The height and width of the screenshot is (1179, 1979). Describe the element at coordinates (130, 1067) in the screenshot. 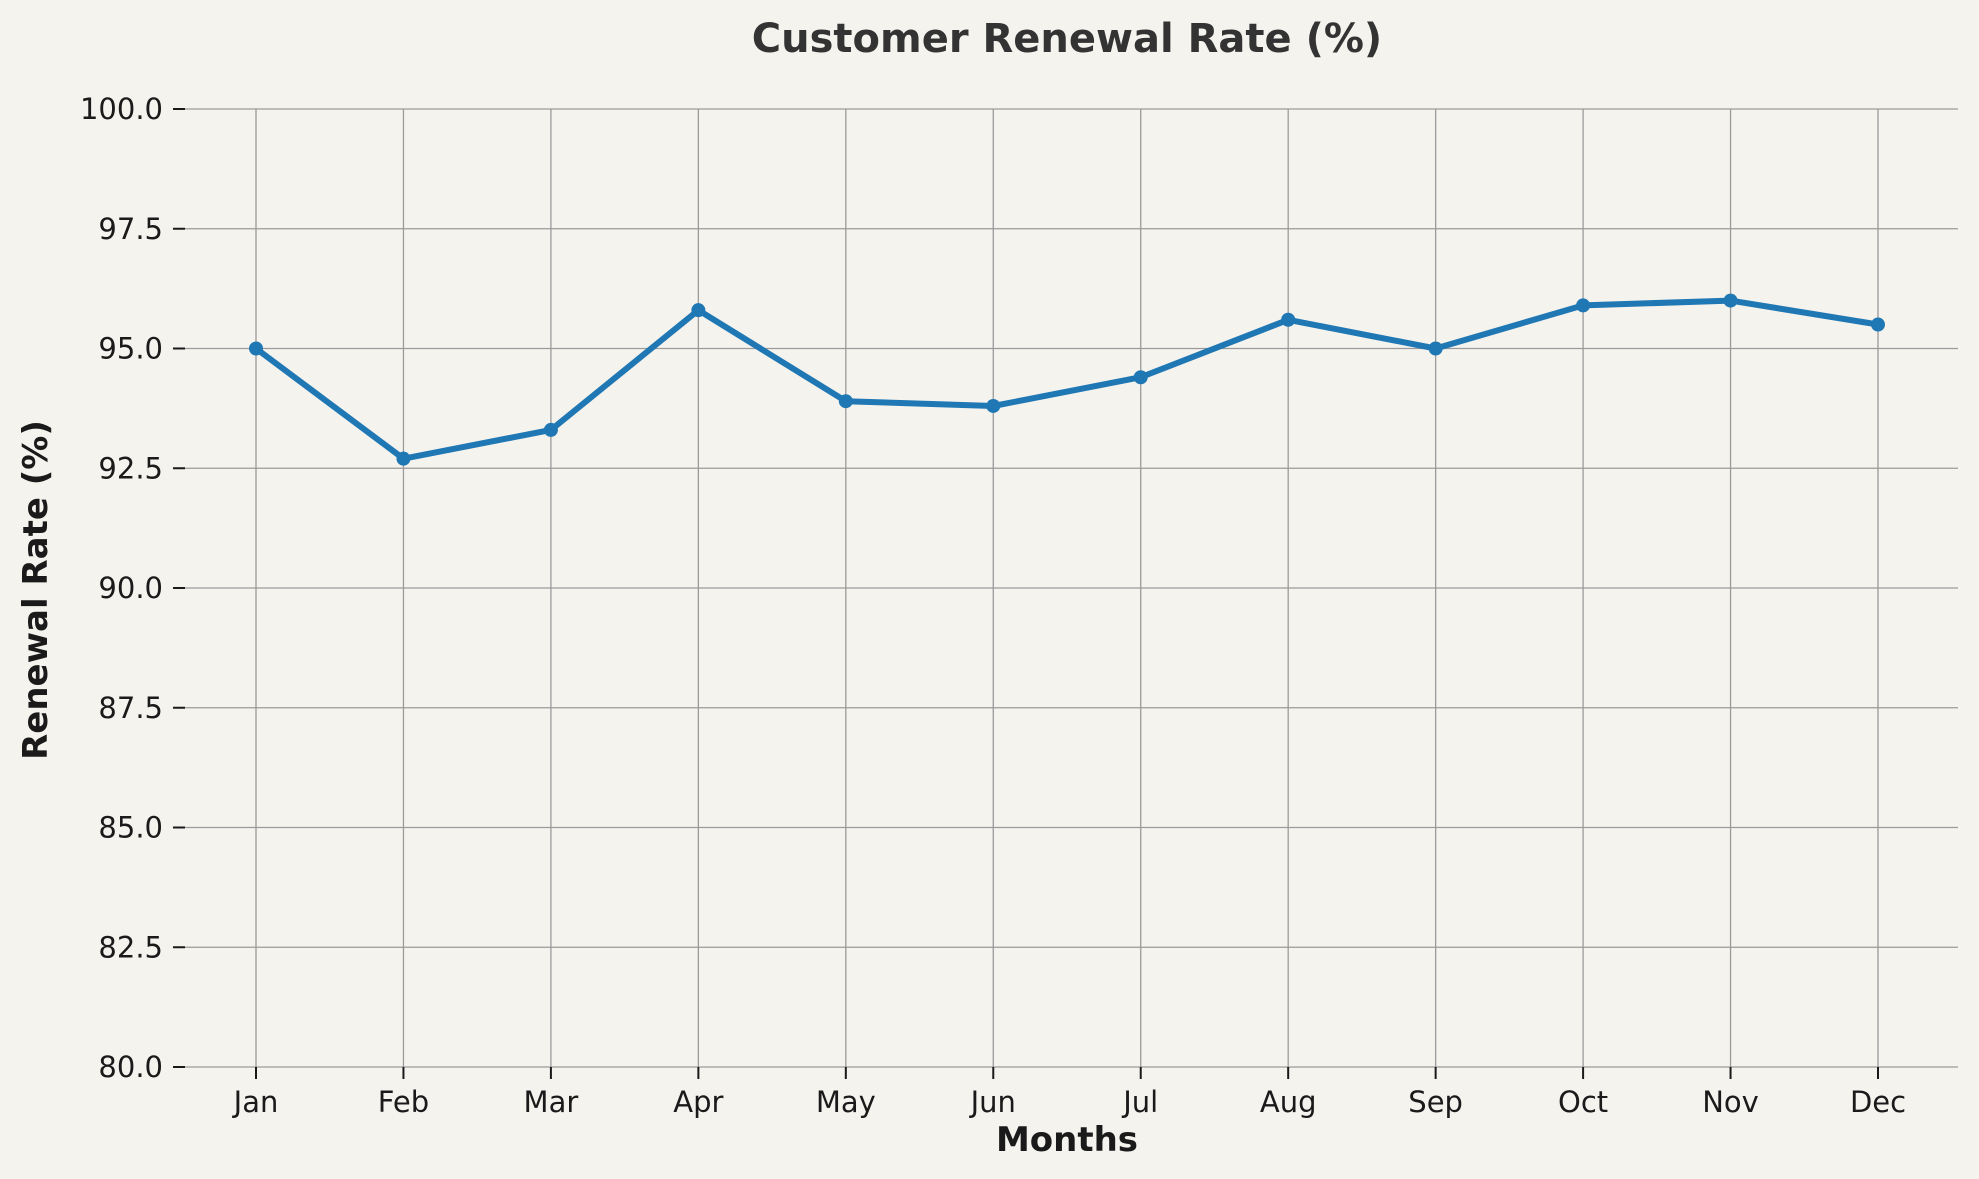

I see `y-tick-label: 80.0` at that location.